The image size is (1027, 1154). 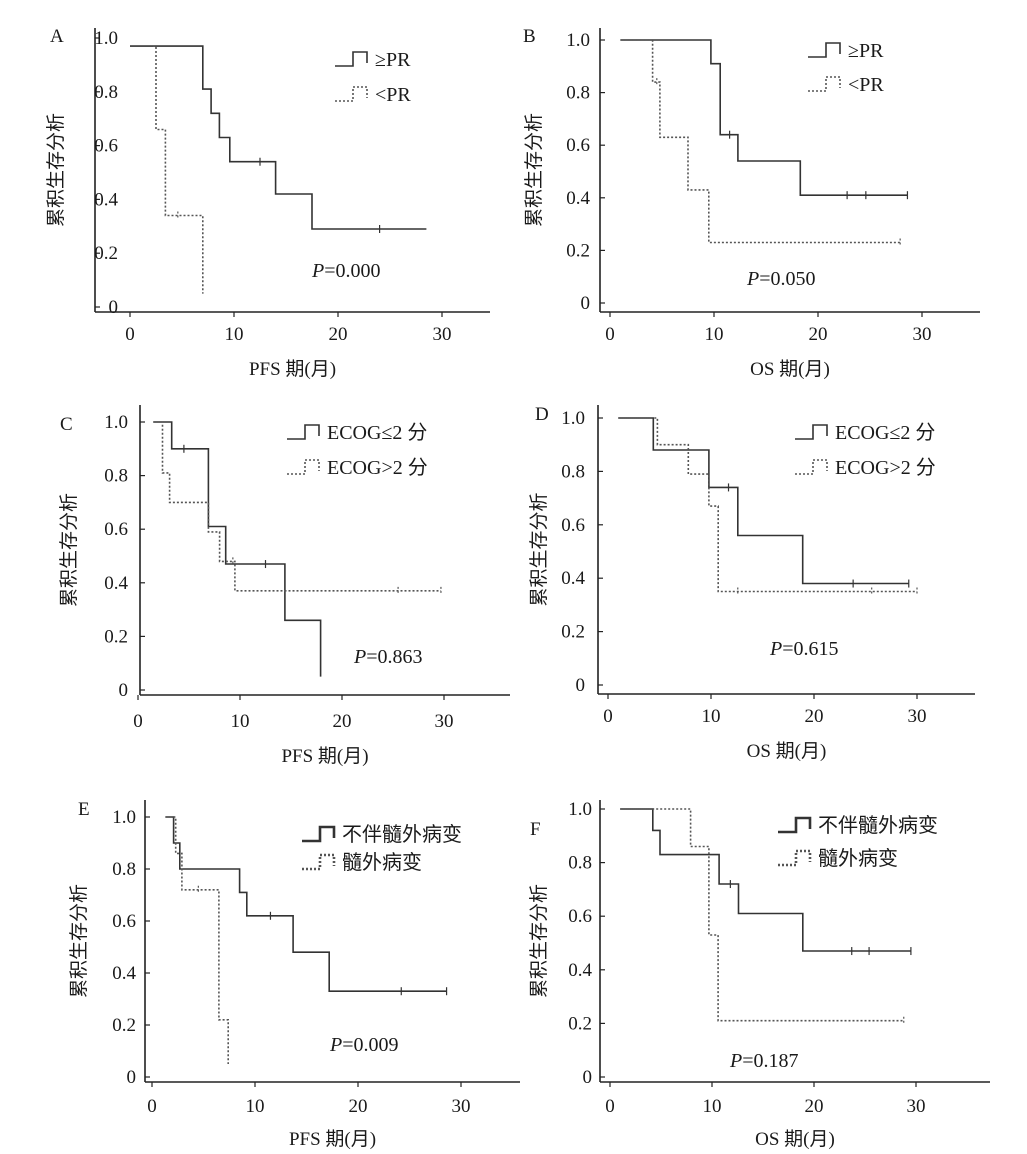 What do you see at coordinates (364, 1045) in the screenshot?
I see `p-value-label: P=0.009` at bounding box center [364, 1045].